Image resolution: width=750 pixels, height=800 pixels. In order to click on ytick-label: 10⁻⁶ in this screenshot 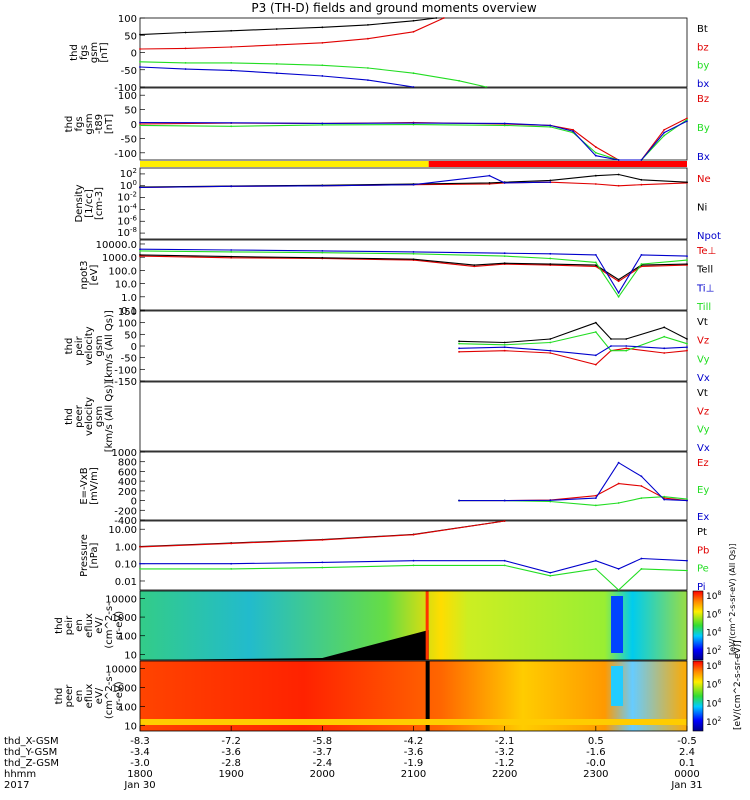, I will do `click(127, 220)`.